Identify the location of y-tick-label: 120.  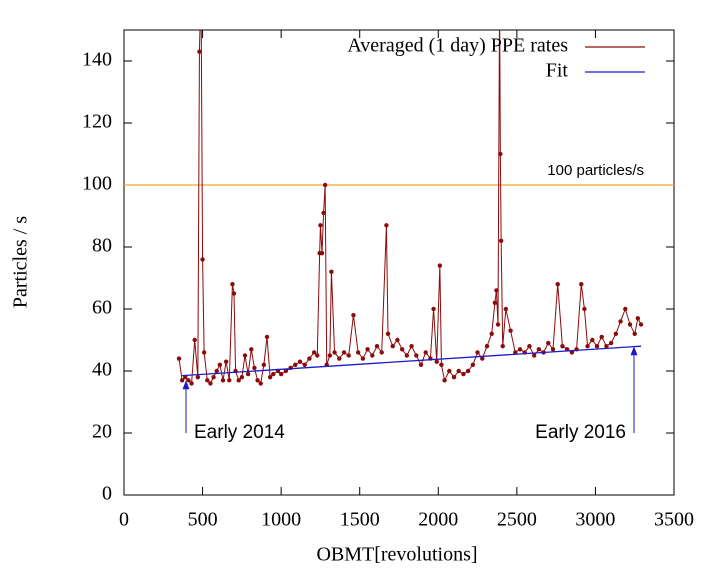
(97, 122).